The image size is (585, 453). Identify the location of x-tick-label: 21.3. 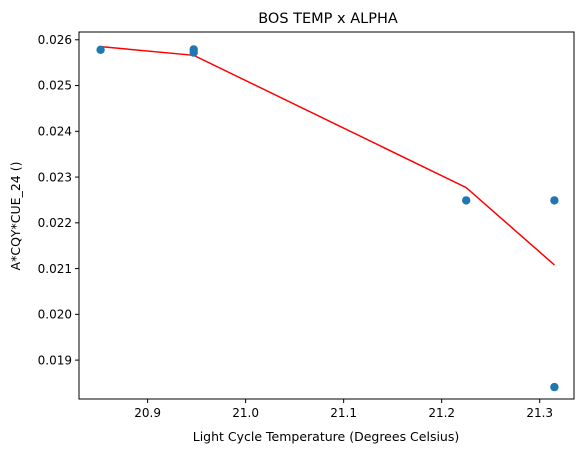
(539, 413).